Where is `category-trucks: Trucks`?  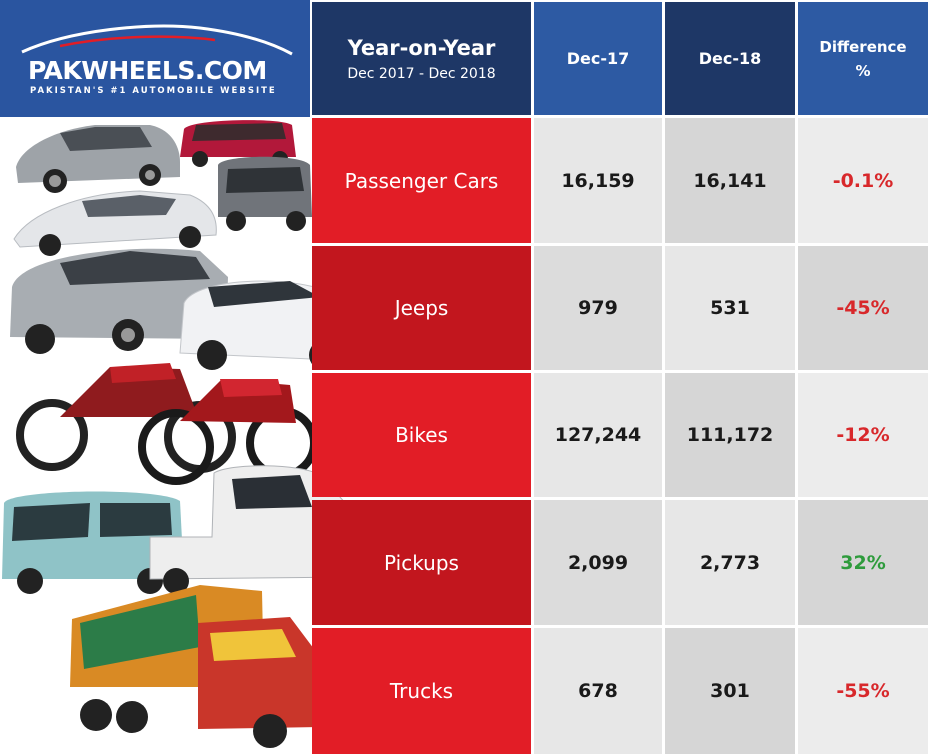
category-trucks: Trucks is located at coordinates (421, 691).